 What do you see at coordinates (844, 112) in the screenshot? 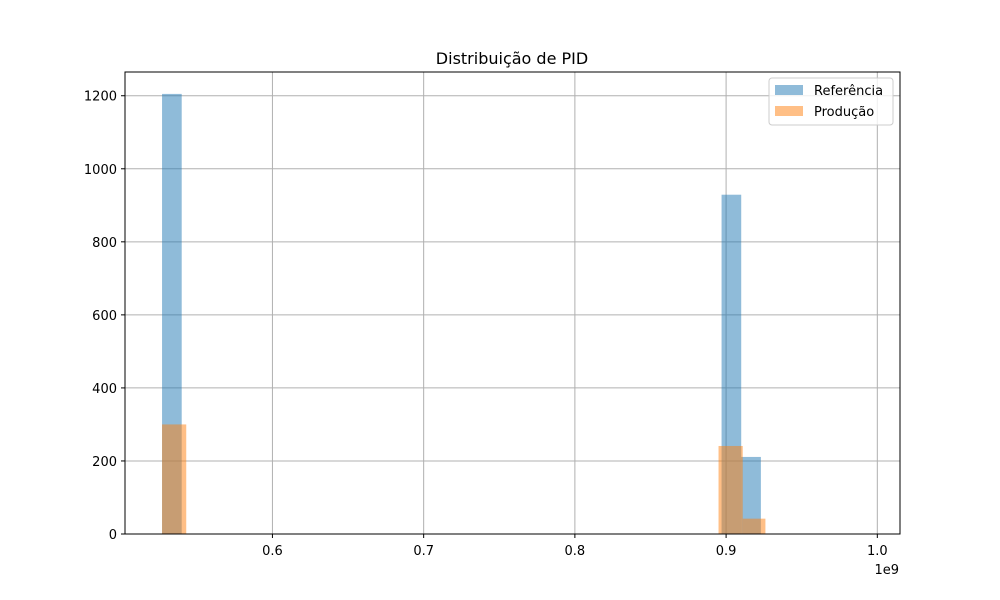
I see `legend-label-producao: Produção` at bounding box center [844, 112].